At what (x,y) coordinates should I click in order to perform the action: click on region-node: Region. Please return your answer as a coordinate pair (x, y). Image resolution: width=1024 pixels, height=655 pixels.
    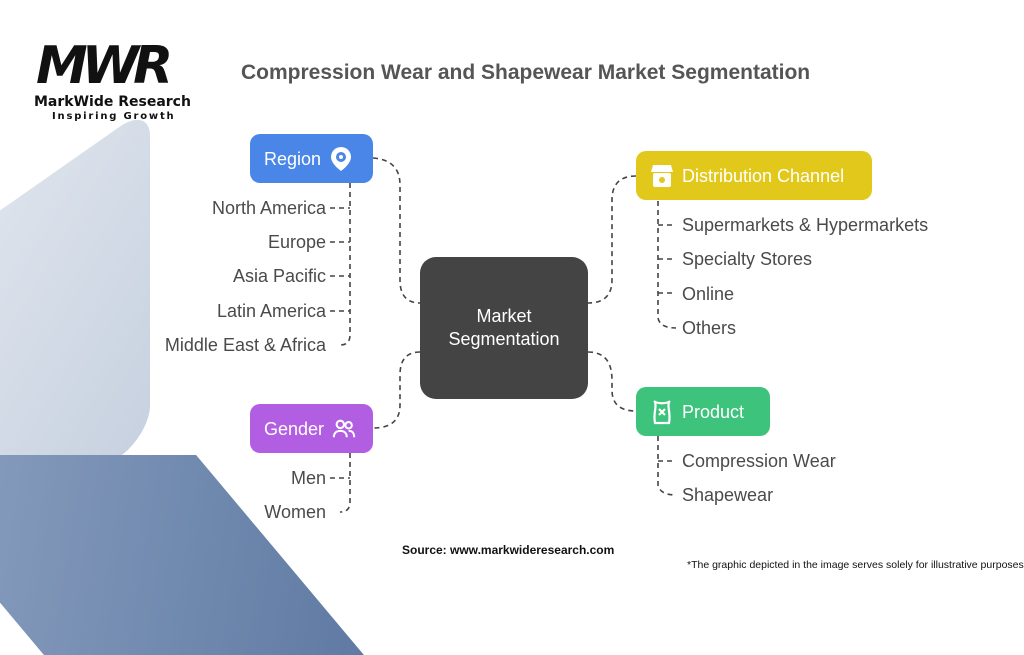
    Looking at the image, I should click on (311, 158).